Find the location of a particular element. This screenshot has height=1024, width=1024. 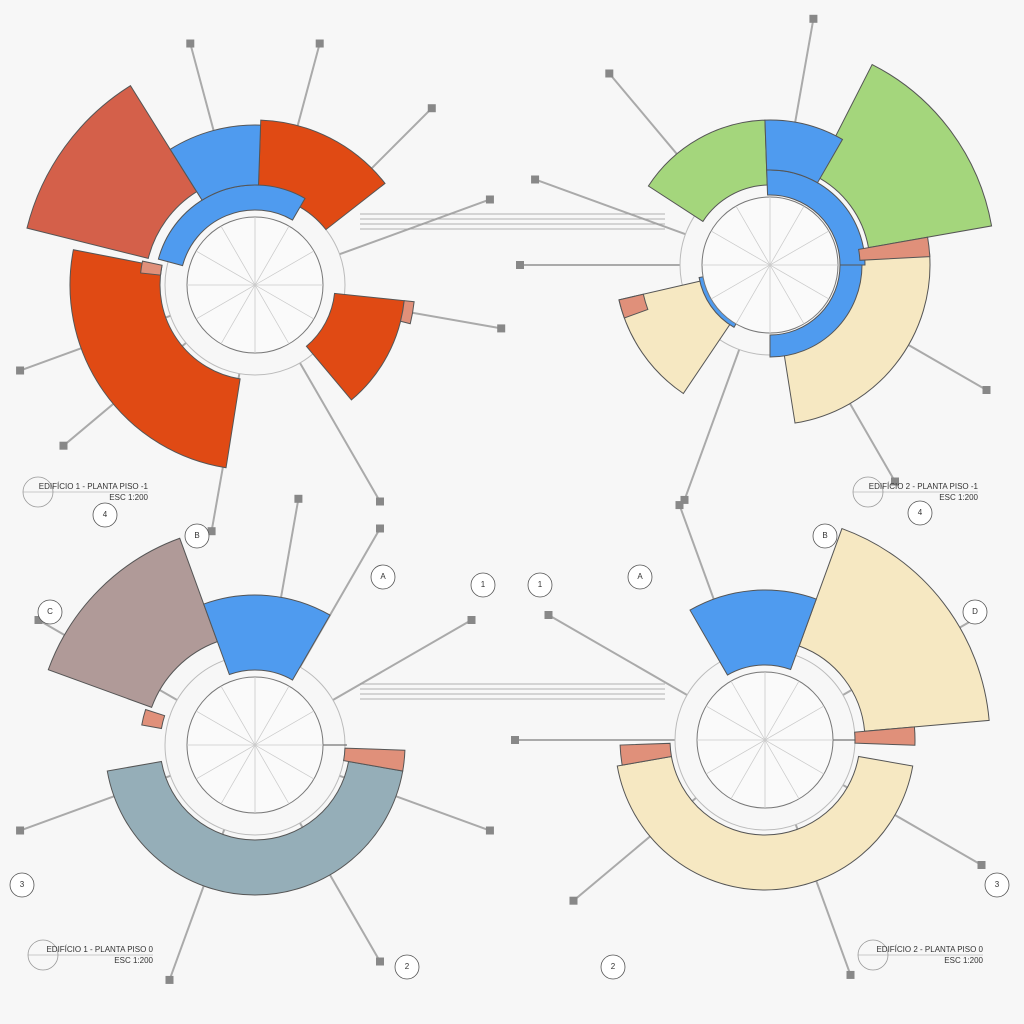

grid-marker-label: 4 is located at coordinates (105, 514).